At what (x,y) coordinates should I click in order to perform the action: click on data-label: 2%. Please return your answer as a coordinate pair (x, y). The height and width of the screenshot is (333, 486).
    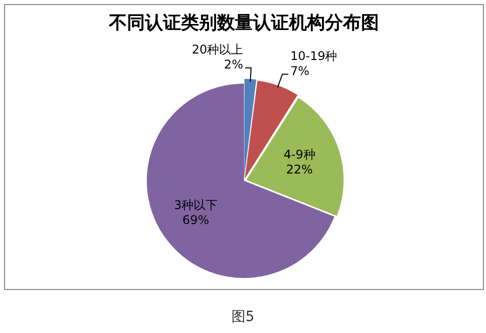
    Looking at the image, I should click on (234, 64).